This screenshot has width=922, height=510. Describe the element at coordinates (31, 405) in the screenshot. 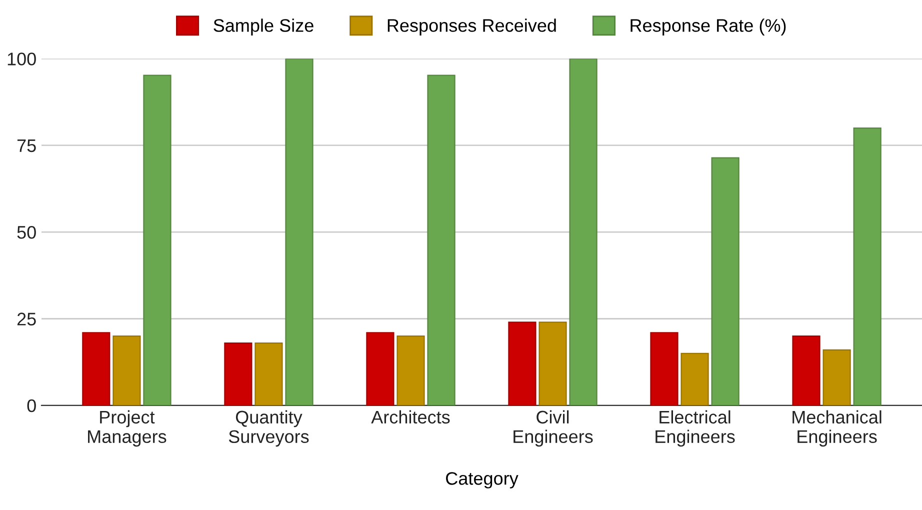

I see `y-tick-label: 0` at that location.